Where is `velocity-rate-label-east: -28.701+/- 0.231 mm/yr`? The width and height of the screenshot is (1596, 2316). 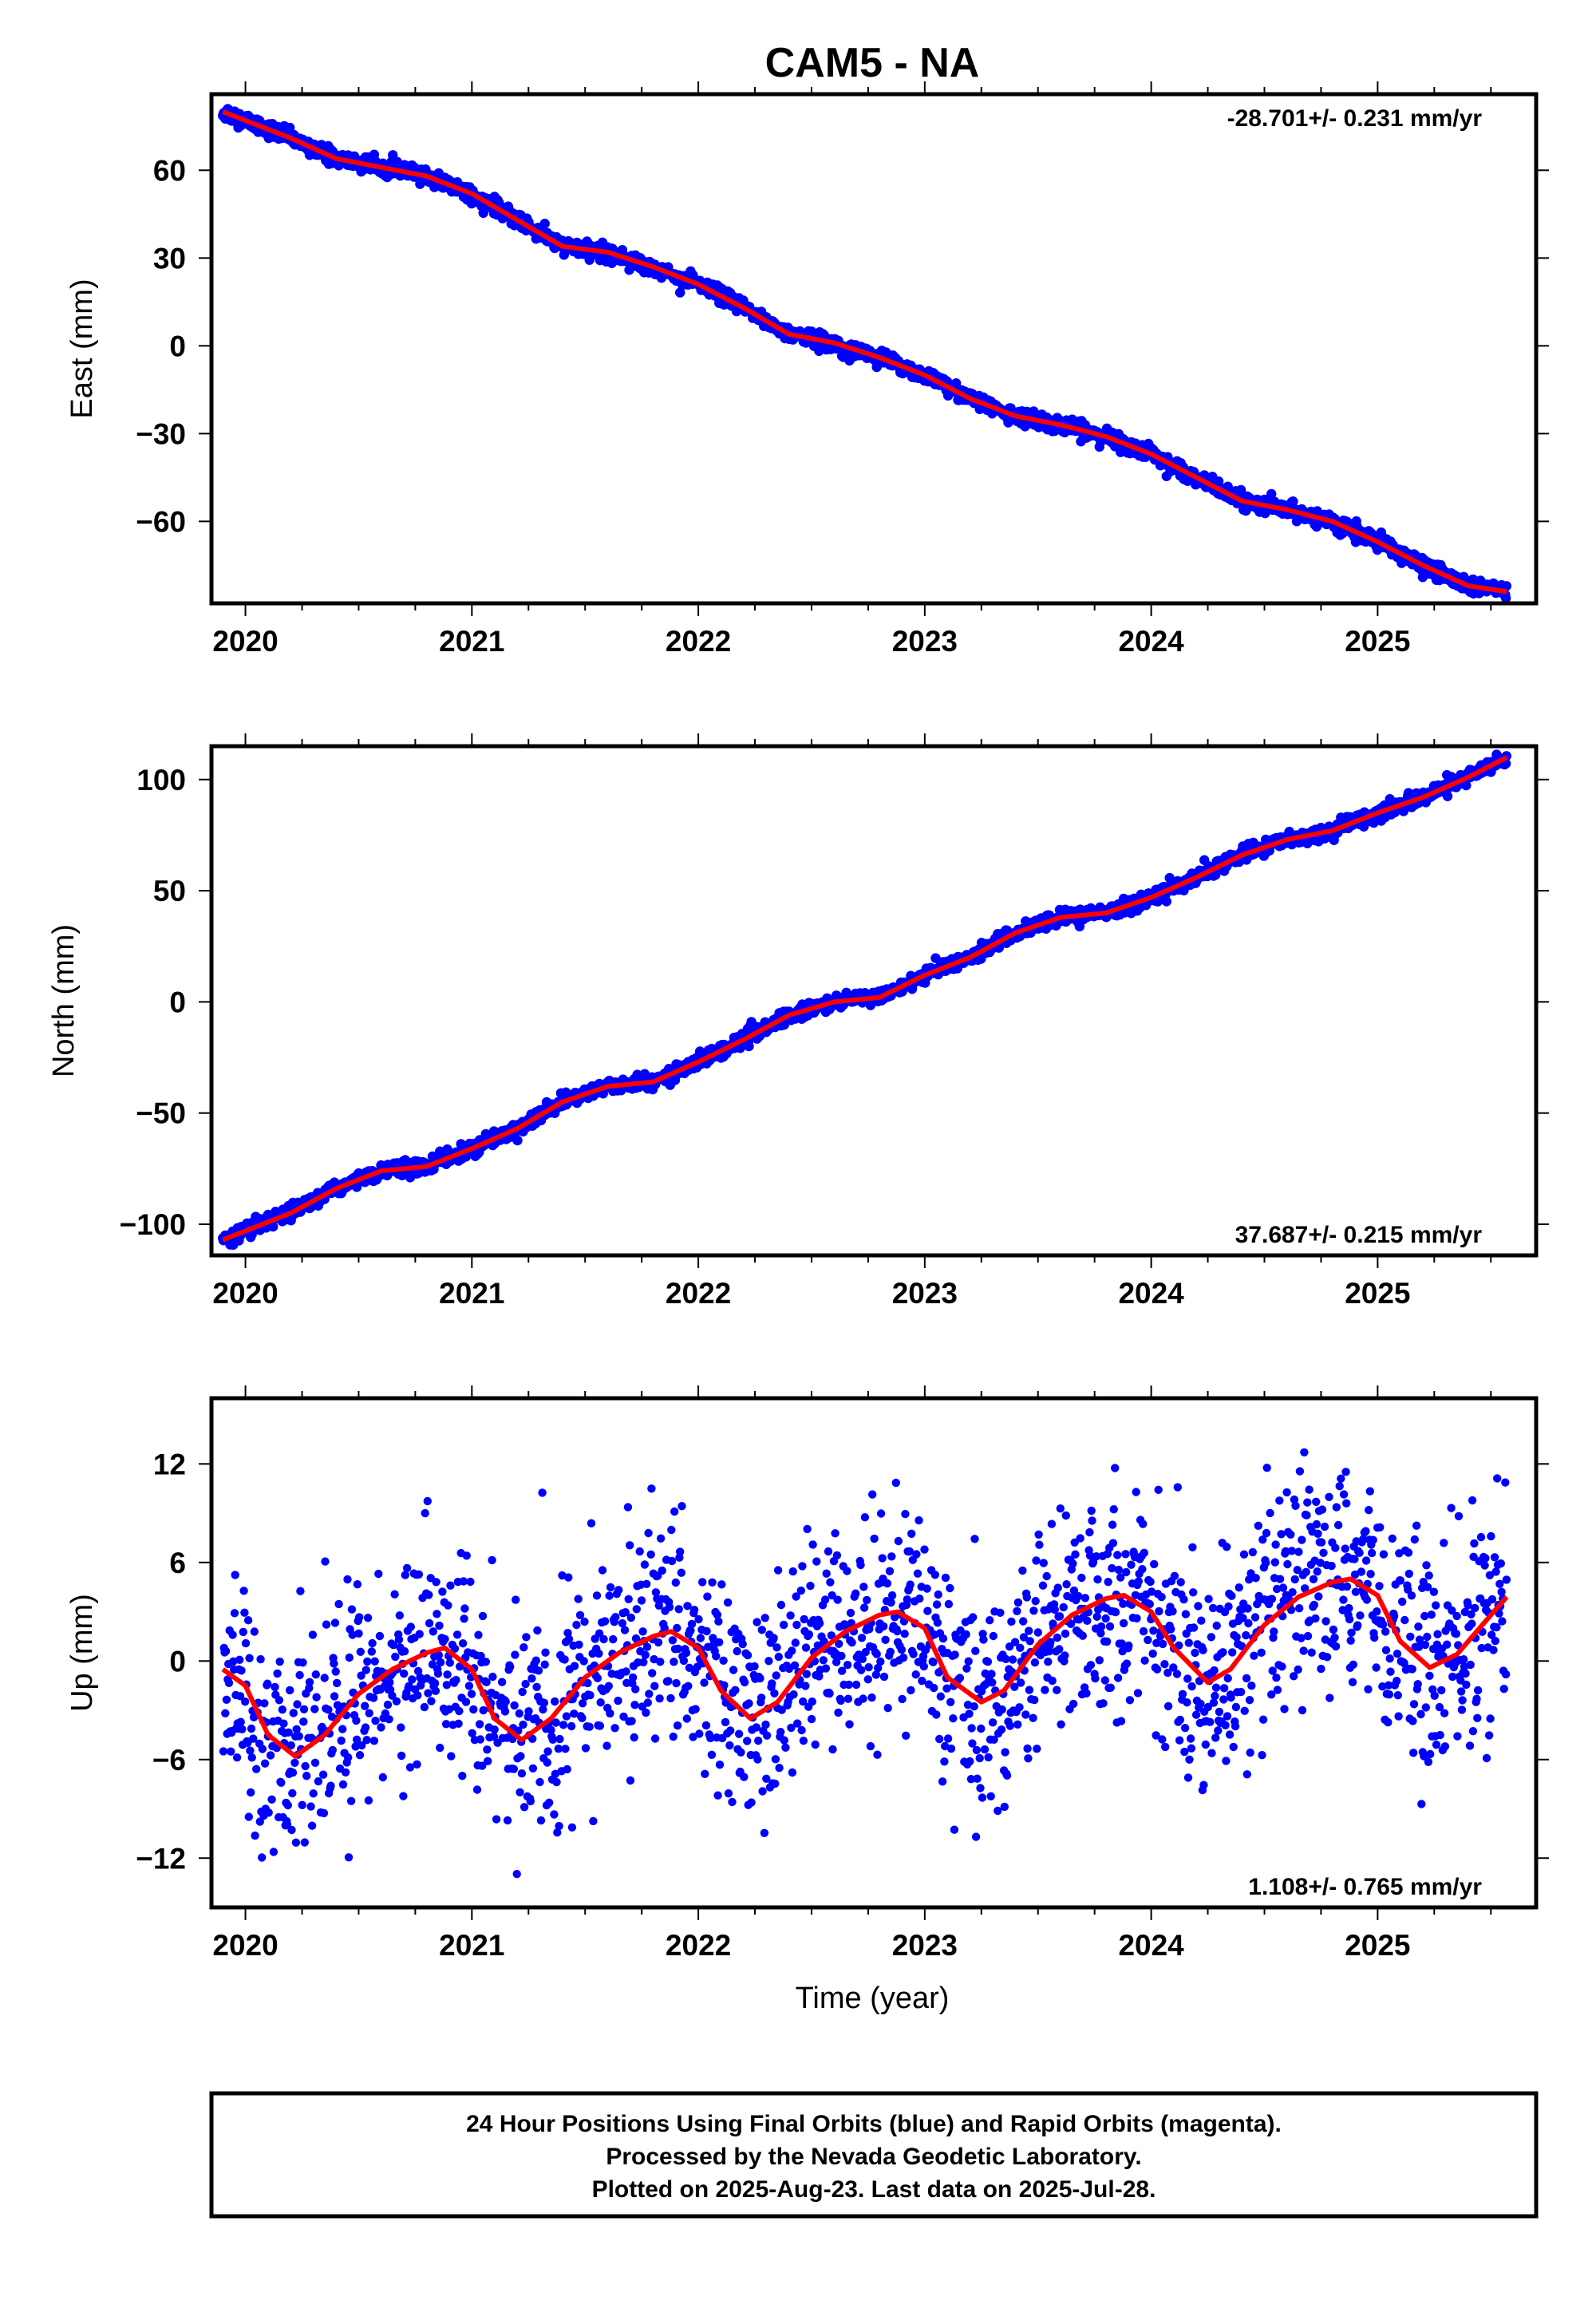
velocity-rate-label-east: -28.701+/- 0.231 mm/yr is located at coordinates (1355, 118).